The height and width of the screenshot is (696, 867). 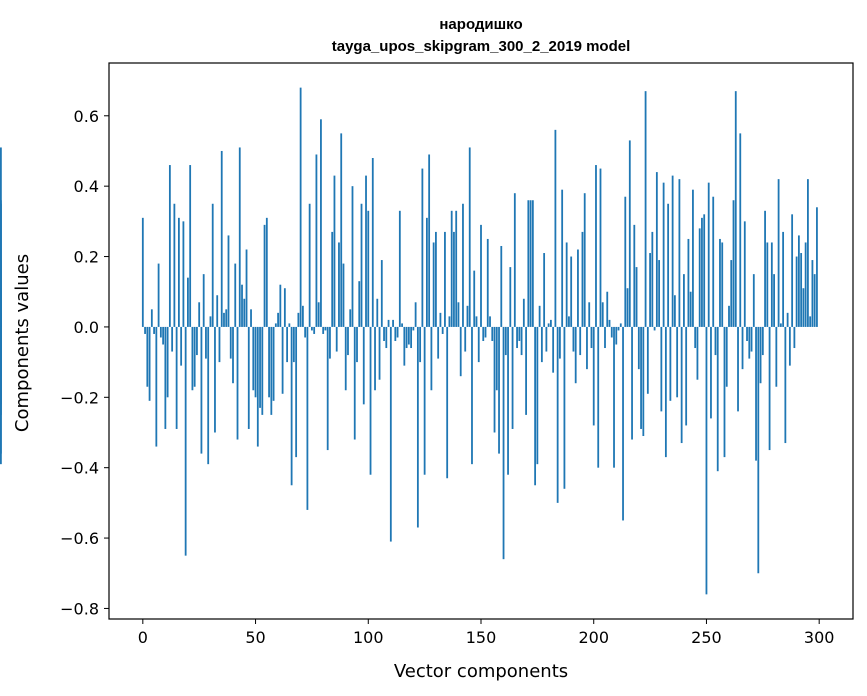 What do you see at coordinates (480, 24) in the screenshot?
I see `chart-title: народишко` at bounding box center [480, 24].